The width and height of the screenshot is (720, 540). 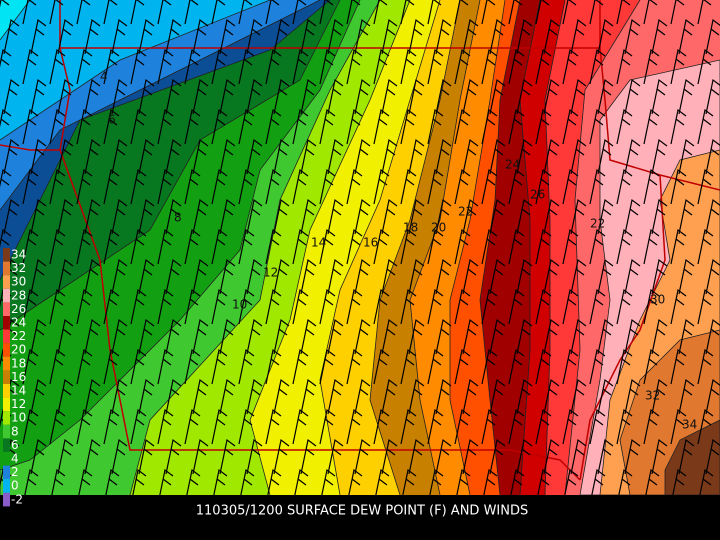 What do you see at coordinates (657, 300) in the screenshot?
I see `contour-label: 30` at bounding box center [657, 300].